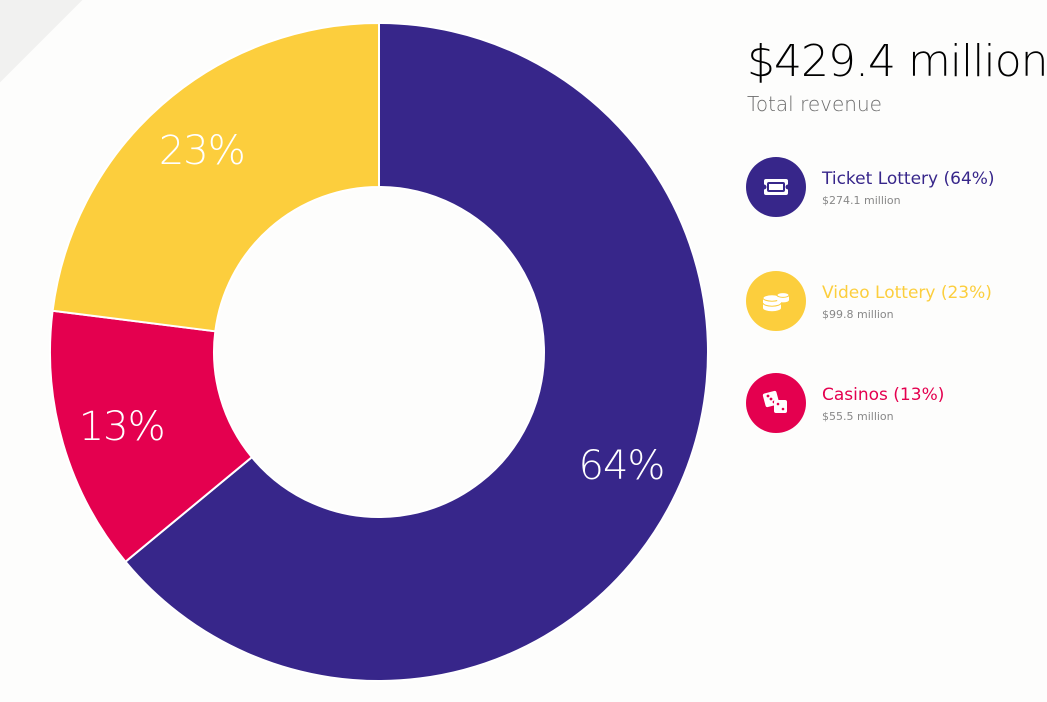 This screenshot has height=702, width=1047. Describe the element at coordinates (858, 314) in the screenshot. I see `legend-amount: $99.8 million` at that location.